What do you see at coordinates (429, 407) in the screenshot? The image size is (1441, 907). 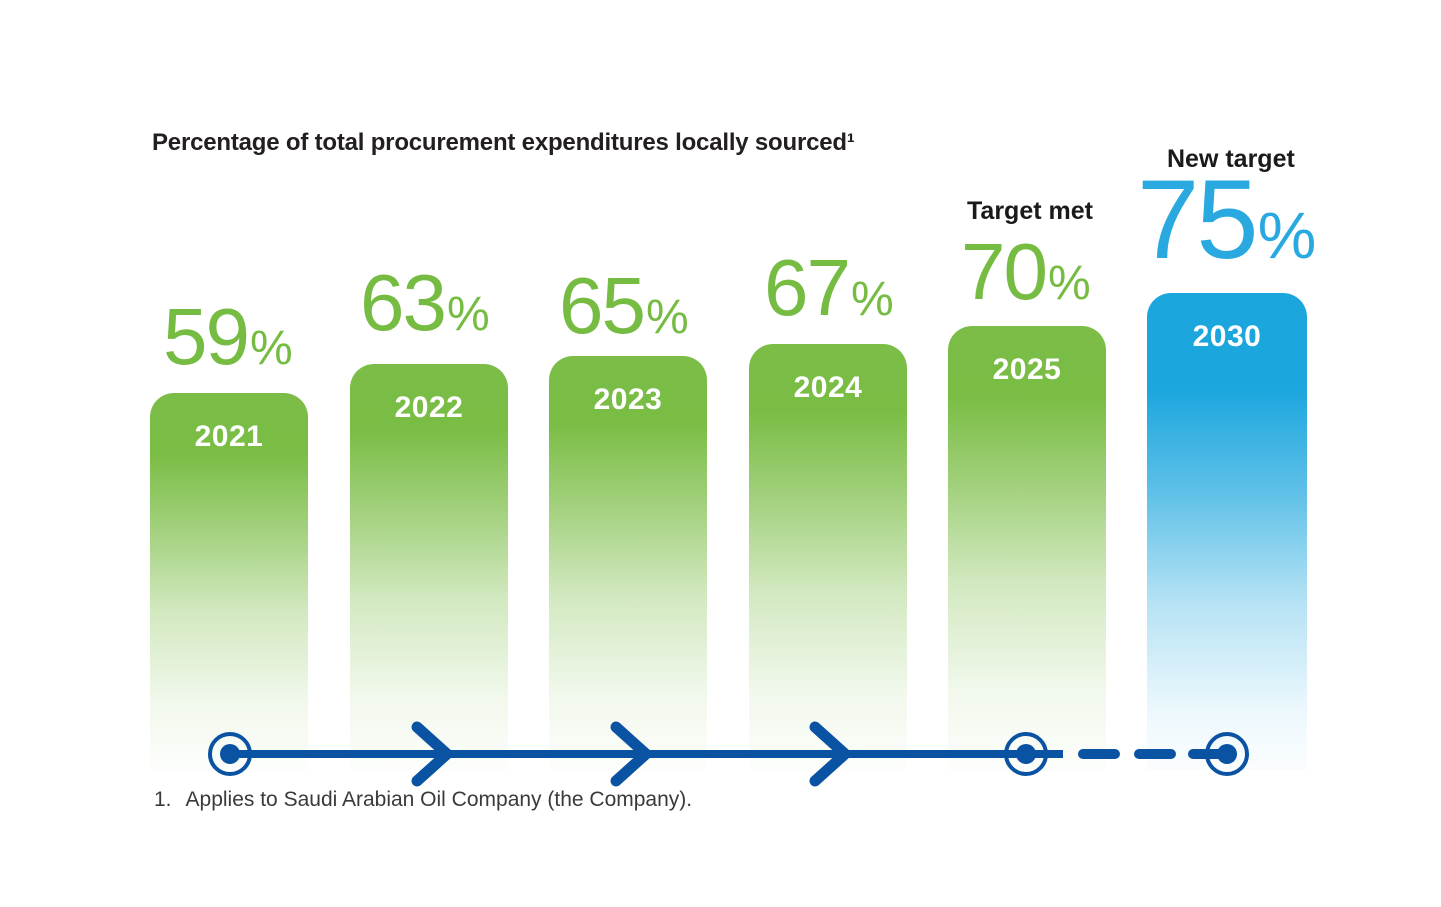 I see `year-label: 2022` at bounding box center [429, 407].